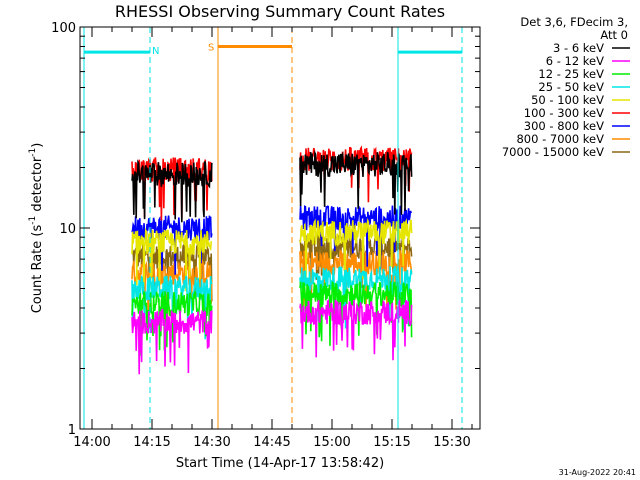 The width and height of the screenshot is (640, 480). What do you see at coordinates (597, 472) in the screenshot?
I see `footer-timestamp: 31-Aug-2022 20:41` at bounding box center [597, 472].